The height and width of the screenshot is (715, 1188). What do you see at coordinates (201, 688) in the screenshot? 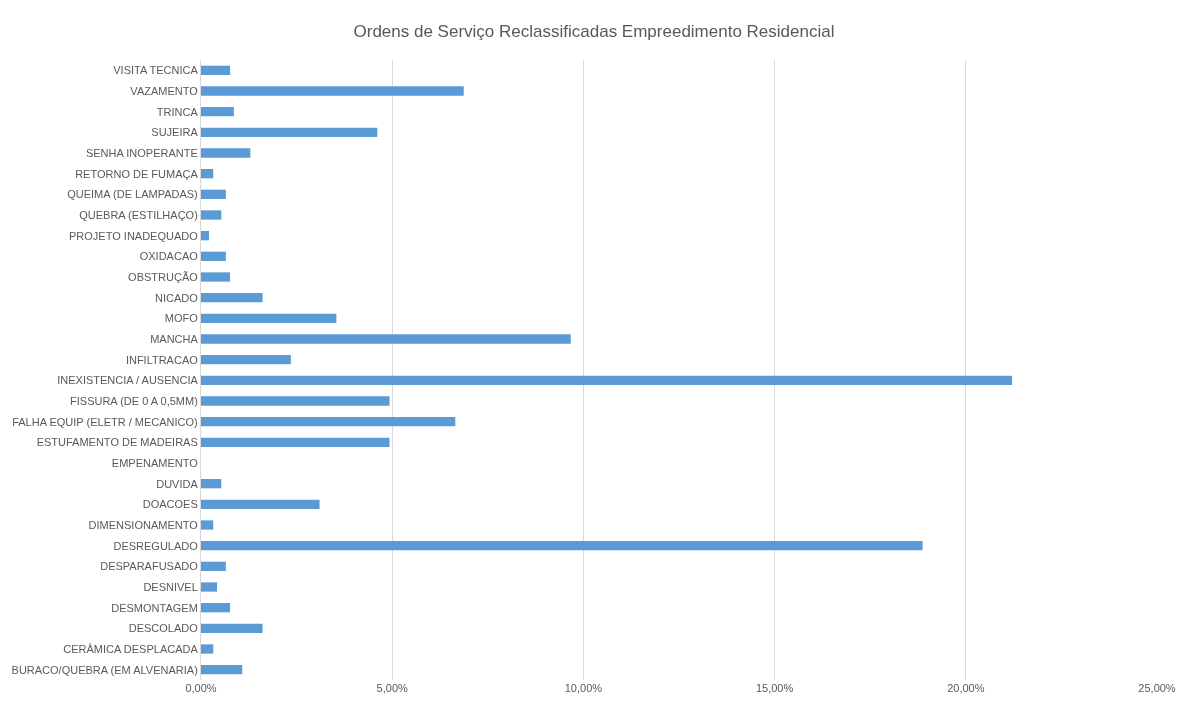
I see `x-tick-label: 0,00%` at bounding box center [201, 688].